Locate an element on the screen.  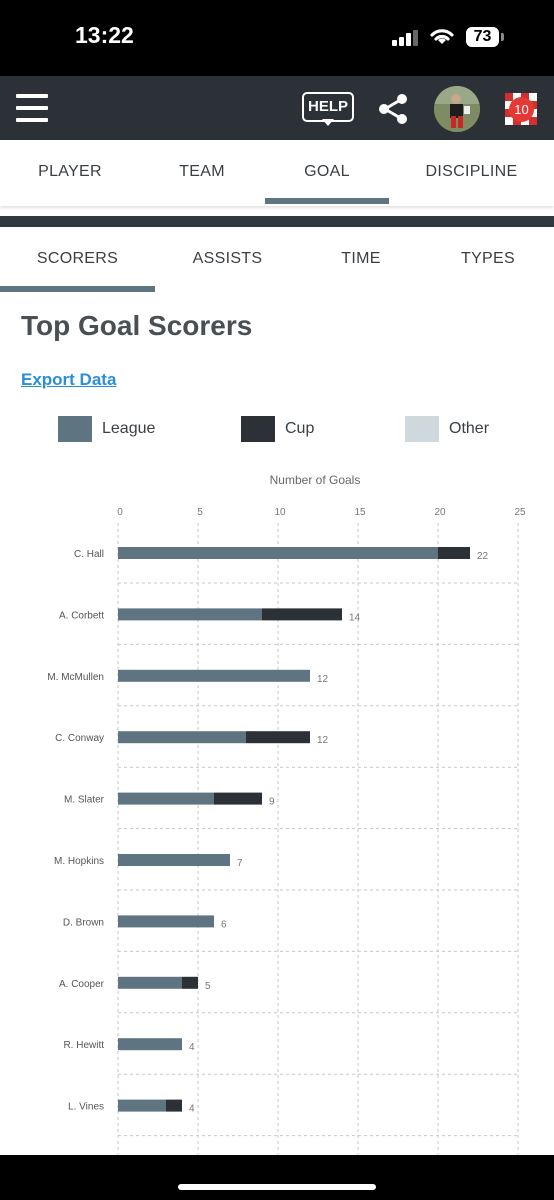
sub-tab-indicator is located at coordinates (77, 289).